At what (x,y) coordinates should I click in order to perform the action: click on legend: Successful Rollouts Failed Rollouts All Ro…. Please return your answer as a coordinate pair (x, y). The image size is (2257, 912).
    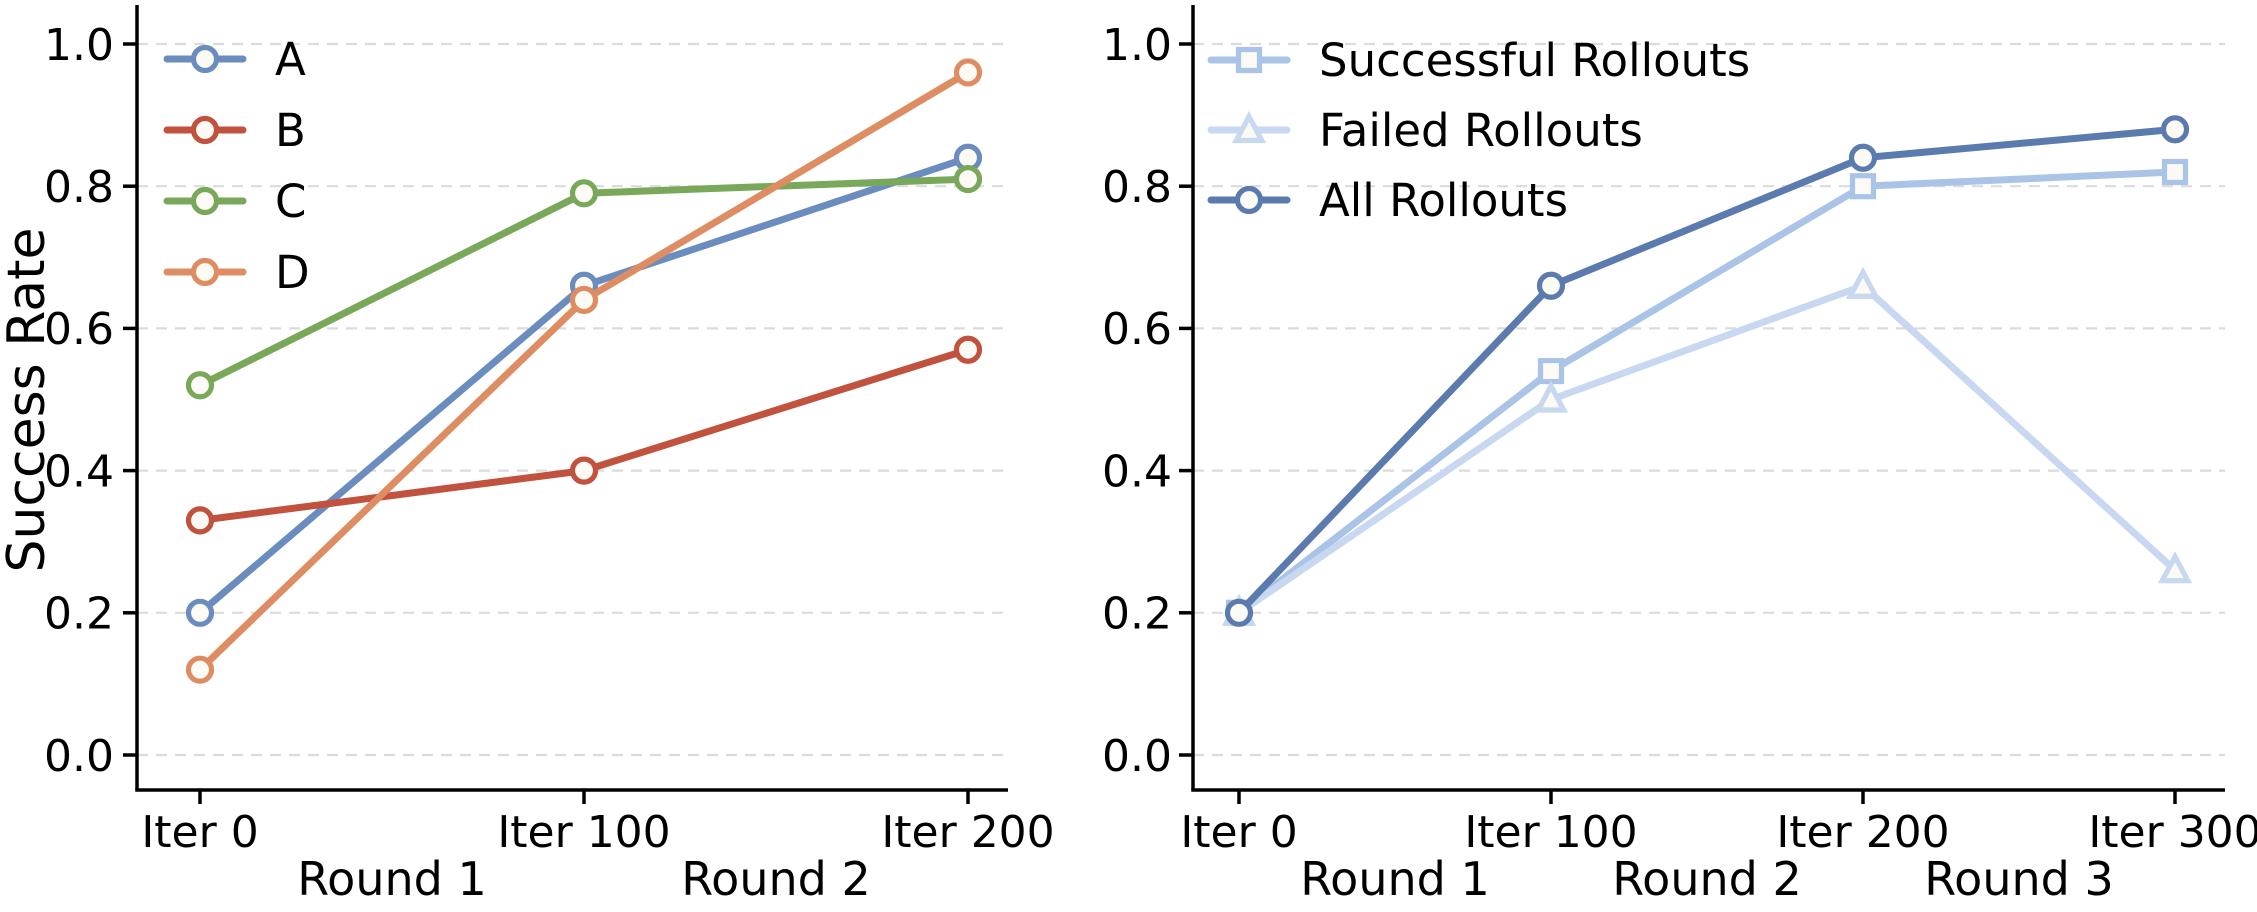
    Looking at the image, I should click on (1478, 130).